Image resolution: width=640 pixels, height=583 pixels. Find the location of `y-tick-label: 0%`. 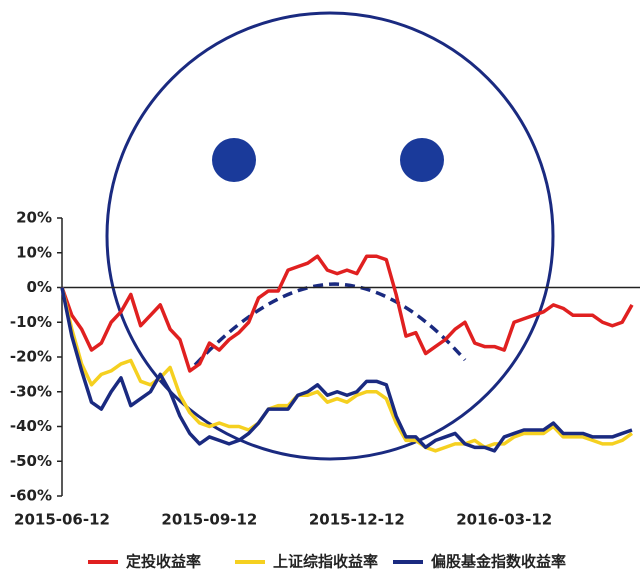

y-tick-label: 0% is located at coordinates (39, 287).